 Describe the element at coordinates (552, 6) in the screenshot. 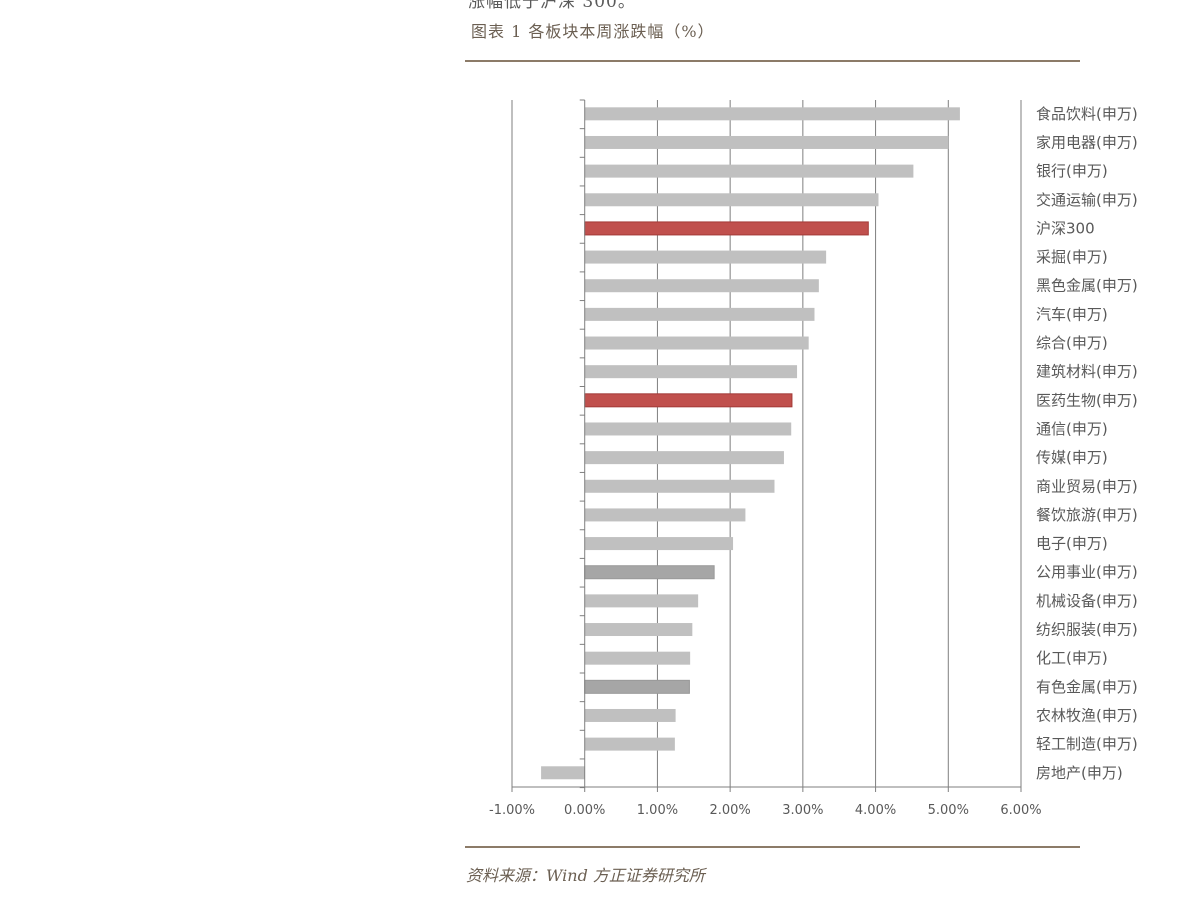

I see `preceding-paragraph-text: 涨幅低于沪深 300。` at that location.